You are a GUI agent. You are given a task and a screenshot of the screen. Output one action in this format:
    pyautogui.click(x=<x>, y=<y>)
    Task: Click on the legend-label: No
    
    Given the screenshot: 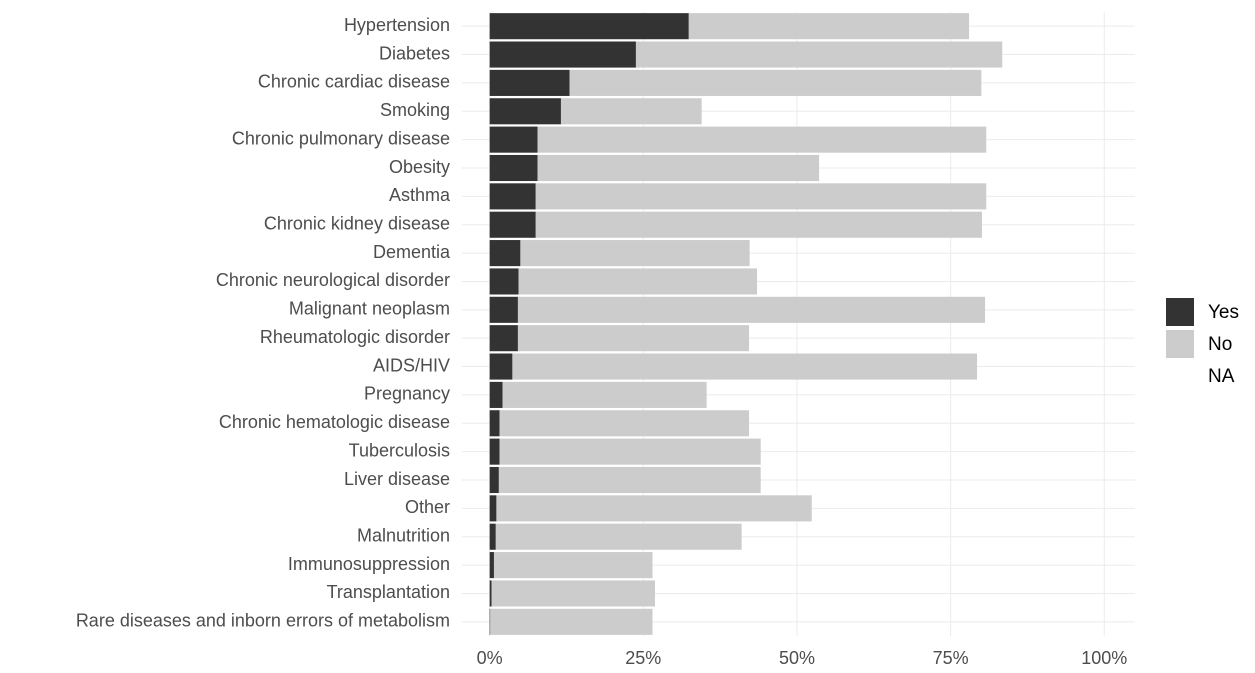 What is the action you would take?
    pyautogui.click(x=1220, y=344)
    